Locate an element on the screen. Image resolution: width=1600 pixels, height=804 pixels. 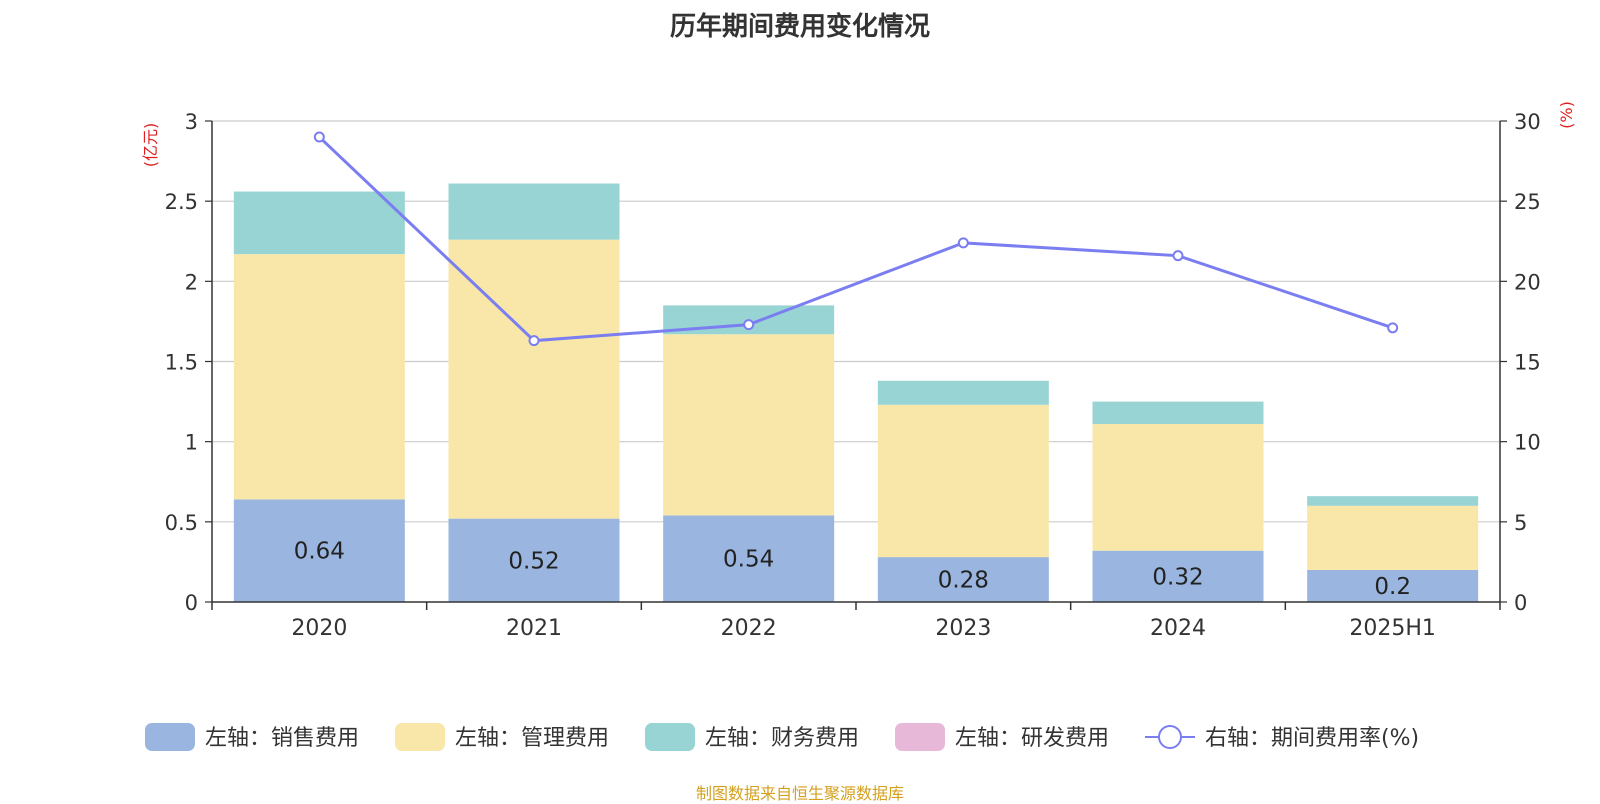
bar-segment-0-2025H1 is located at coordinates (1393, 585).